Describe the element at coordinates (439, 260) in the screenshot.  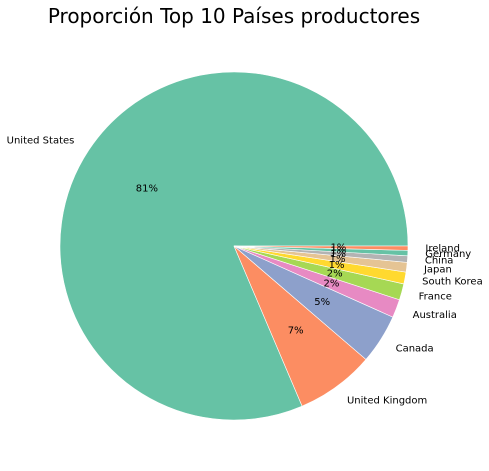
I see `slice-label-china: China` at that location.